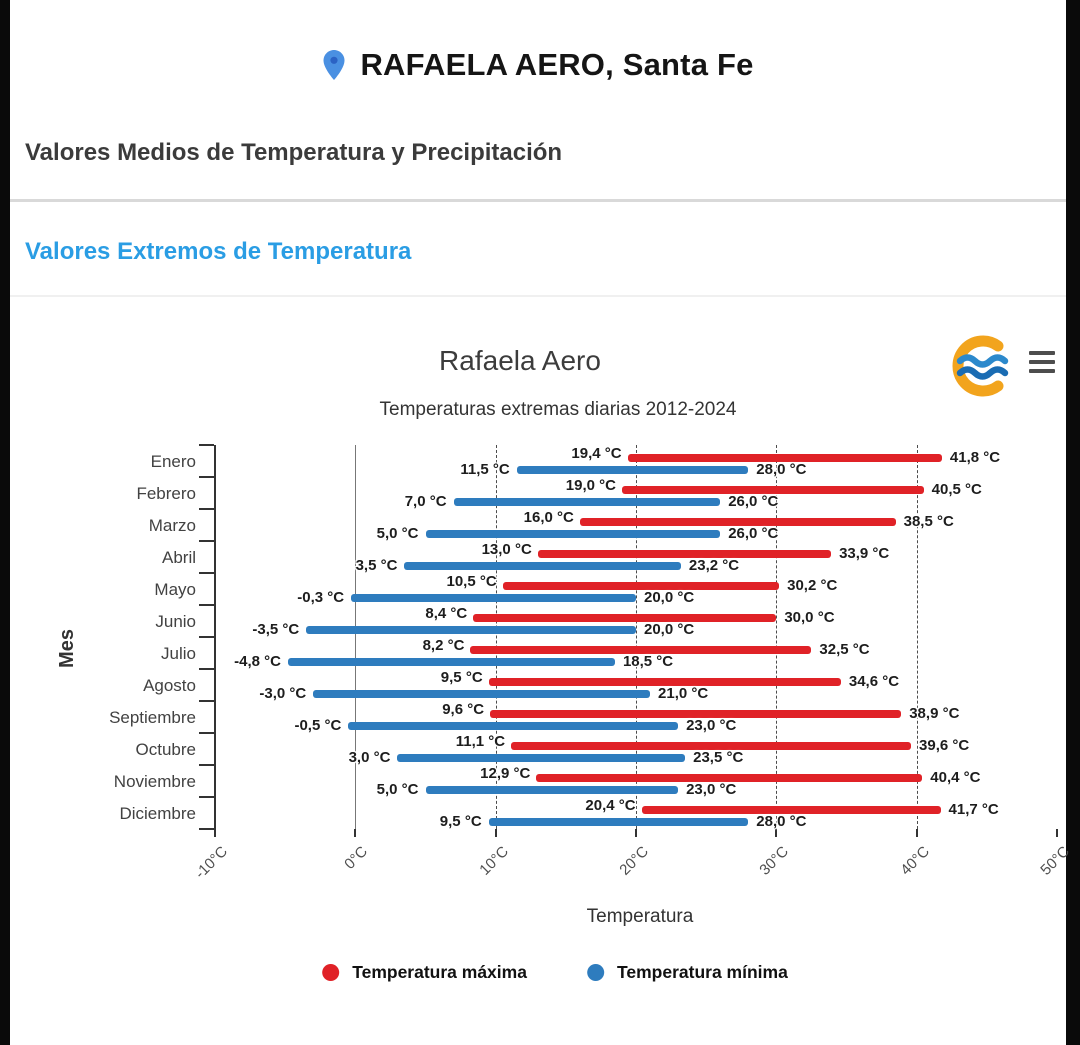 This screenshot has width=1080, height=1045. Describe the element at coordinates (772, 490) in the screenshot. I see `bar-max-febrero` at that location.